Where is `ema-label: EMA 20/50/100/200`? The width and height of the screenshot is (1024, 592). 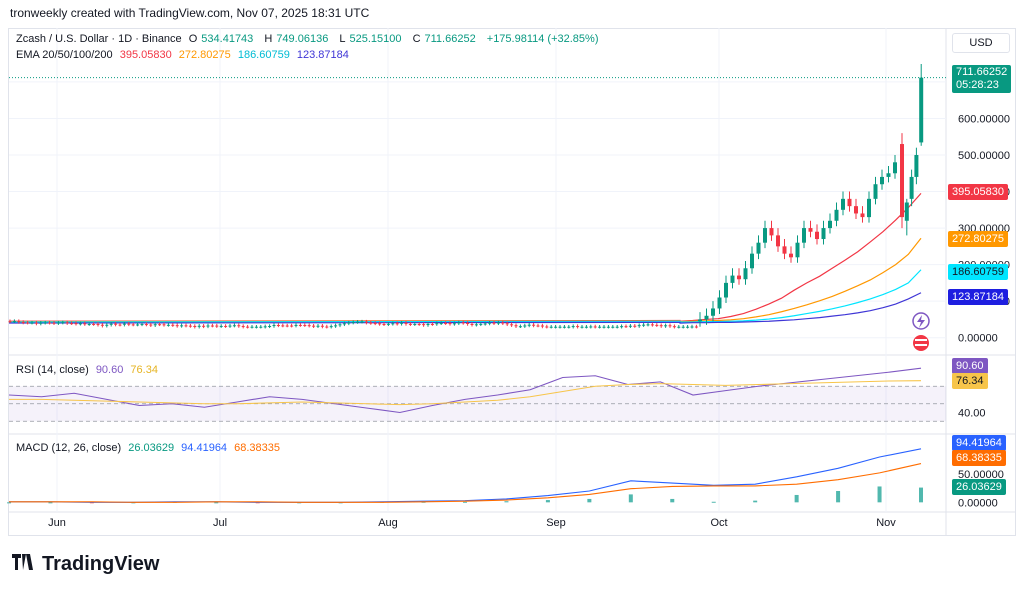 ema-label: EMA 20/50/100/200 is located at coordinates (64, 55).